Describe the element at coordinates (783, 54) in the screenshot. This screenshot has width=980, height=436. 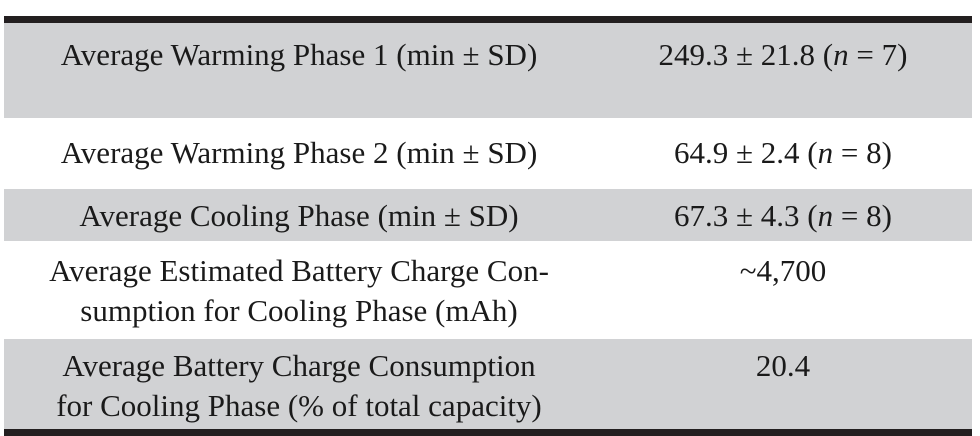
I see `row-value: 249.3 ± 21.8 (n = 7)` at that location.